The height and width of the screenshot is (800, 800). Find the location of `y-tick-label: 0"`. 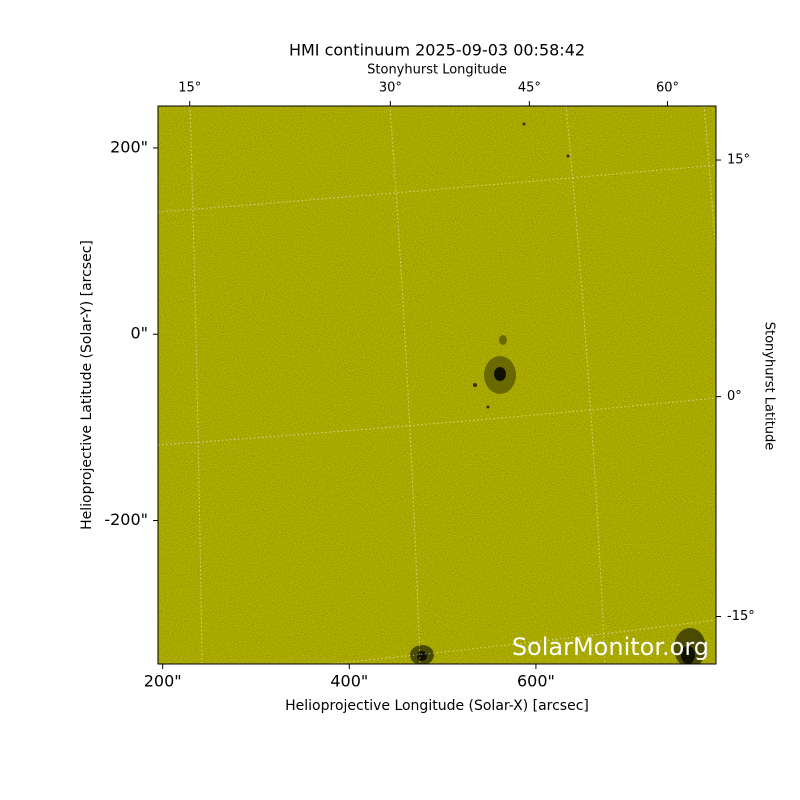

y-tick-label: 0" is located at coordinates (139, 333).